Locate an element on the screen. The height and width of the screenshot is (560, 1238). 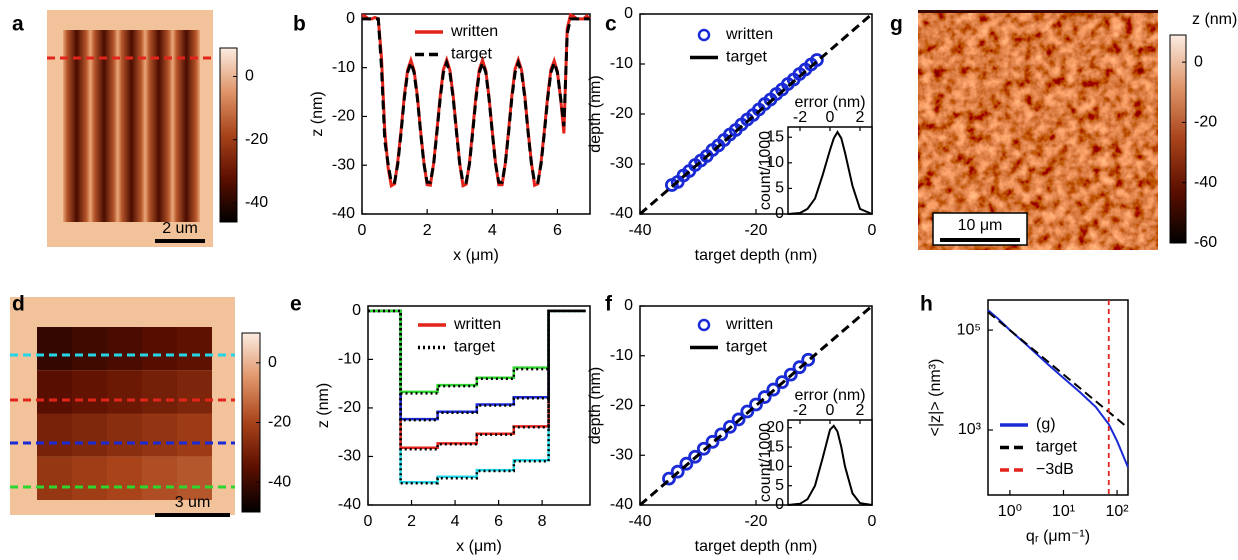
y-tick-label: 10³ is located at coordinates (970, 429).